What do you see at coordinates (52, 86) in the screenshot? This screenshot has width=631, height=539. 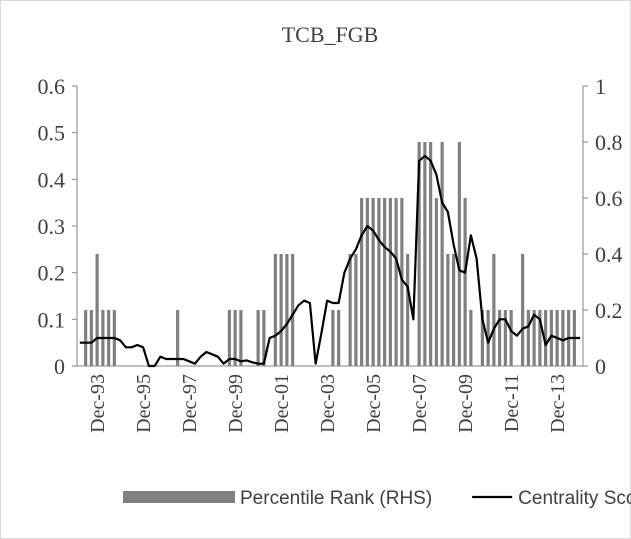 I see `y-tick-label: 0.6` at bounding box center [52, 86].